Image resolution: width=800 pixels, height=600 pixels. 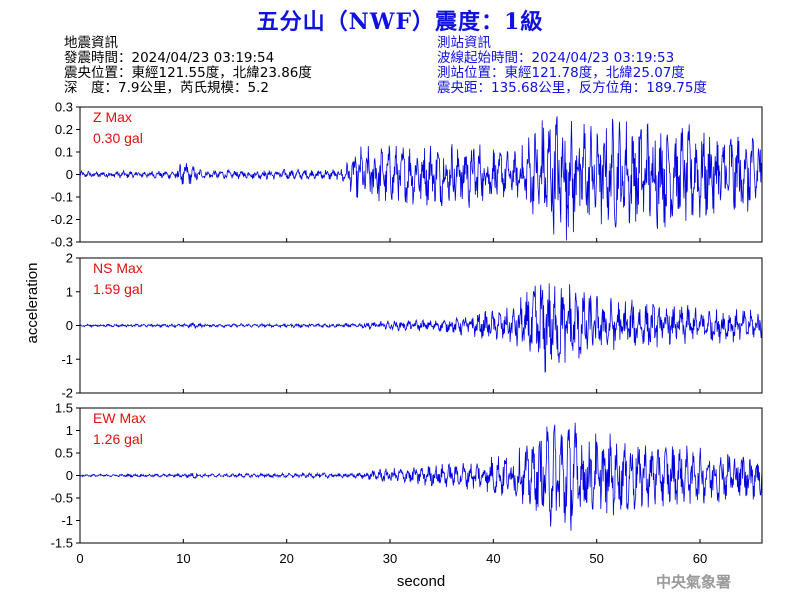 I want to click on y-tick-label: -2, so click(x=67, y=393).